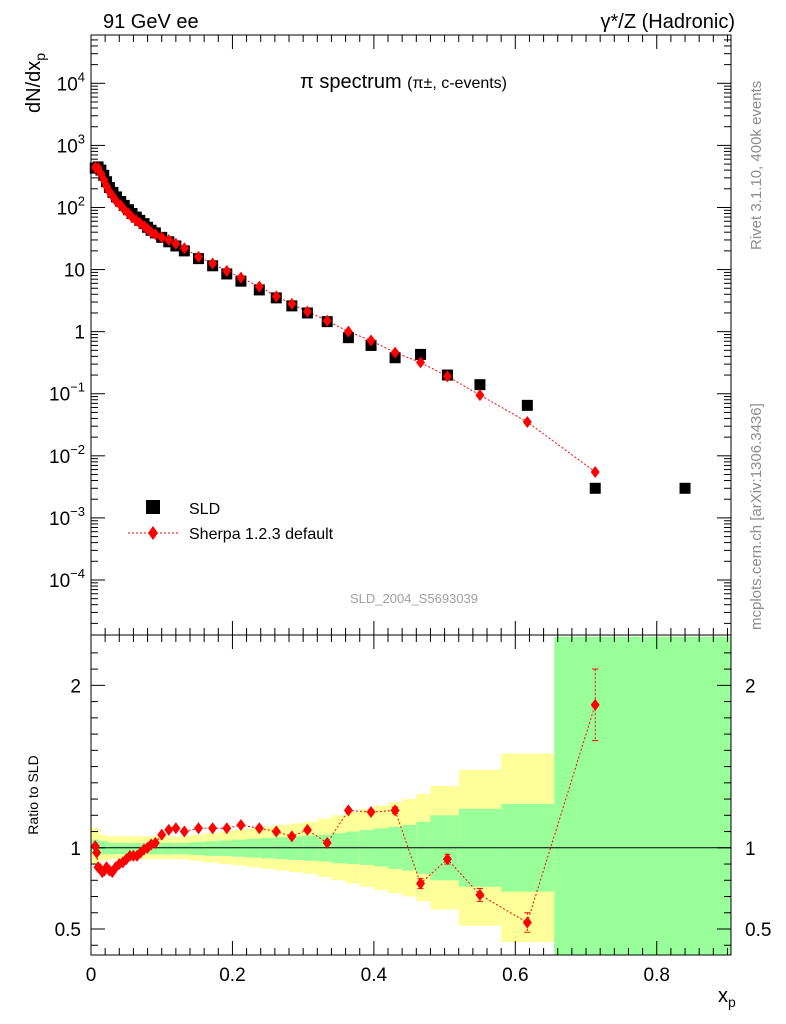 This screenshot has width=786, height=1024. What do you see at coordinates (515, 975) in the screenshot?
I see `x-tick-label: 0.6` at bounding box center [515, 975].